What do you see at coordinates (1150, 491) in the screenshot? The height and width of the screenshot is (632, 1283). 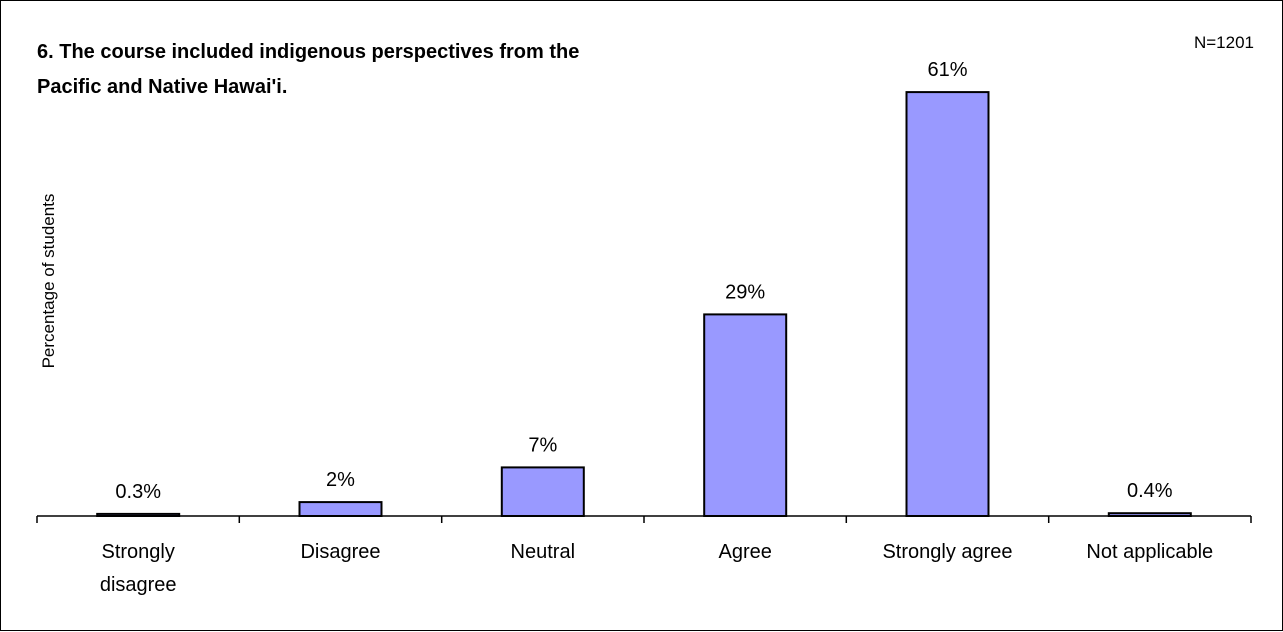 I see `data-label-5: 0.4%` at bounding box center [1150, 491].